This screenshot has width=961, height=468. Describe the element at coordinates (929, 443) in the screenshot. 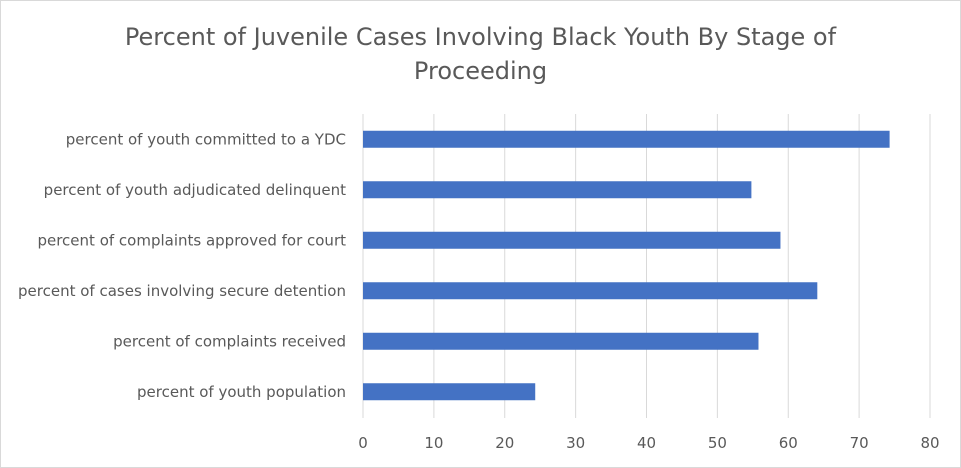

I see `x-tick-label-80: 80` at that location.